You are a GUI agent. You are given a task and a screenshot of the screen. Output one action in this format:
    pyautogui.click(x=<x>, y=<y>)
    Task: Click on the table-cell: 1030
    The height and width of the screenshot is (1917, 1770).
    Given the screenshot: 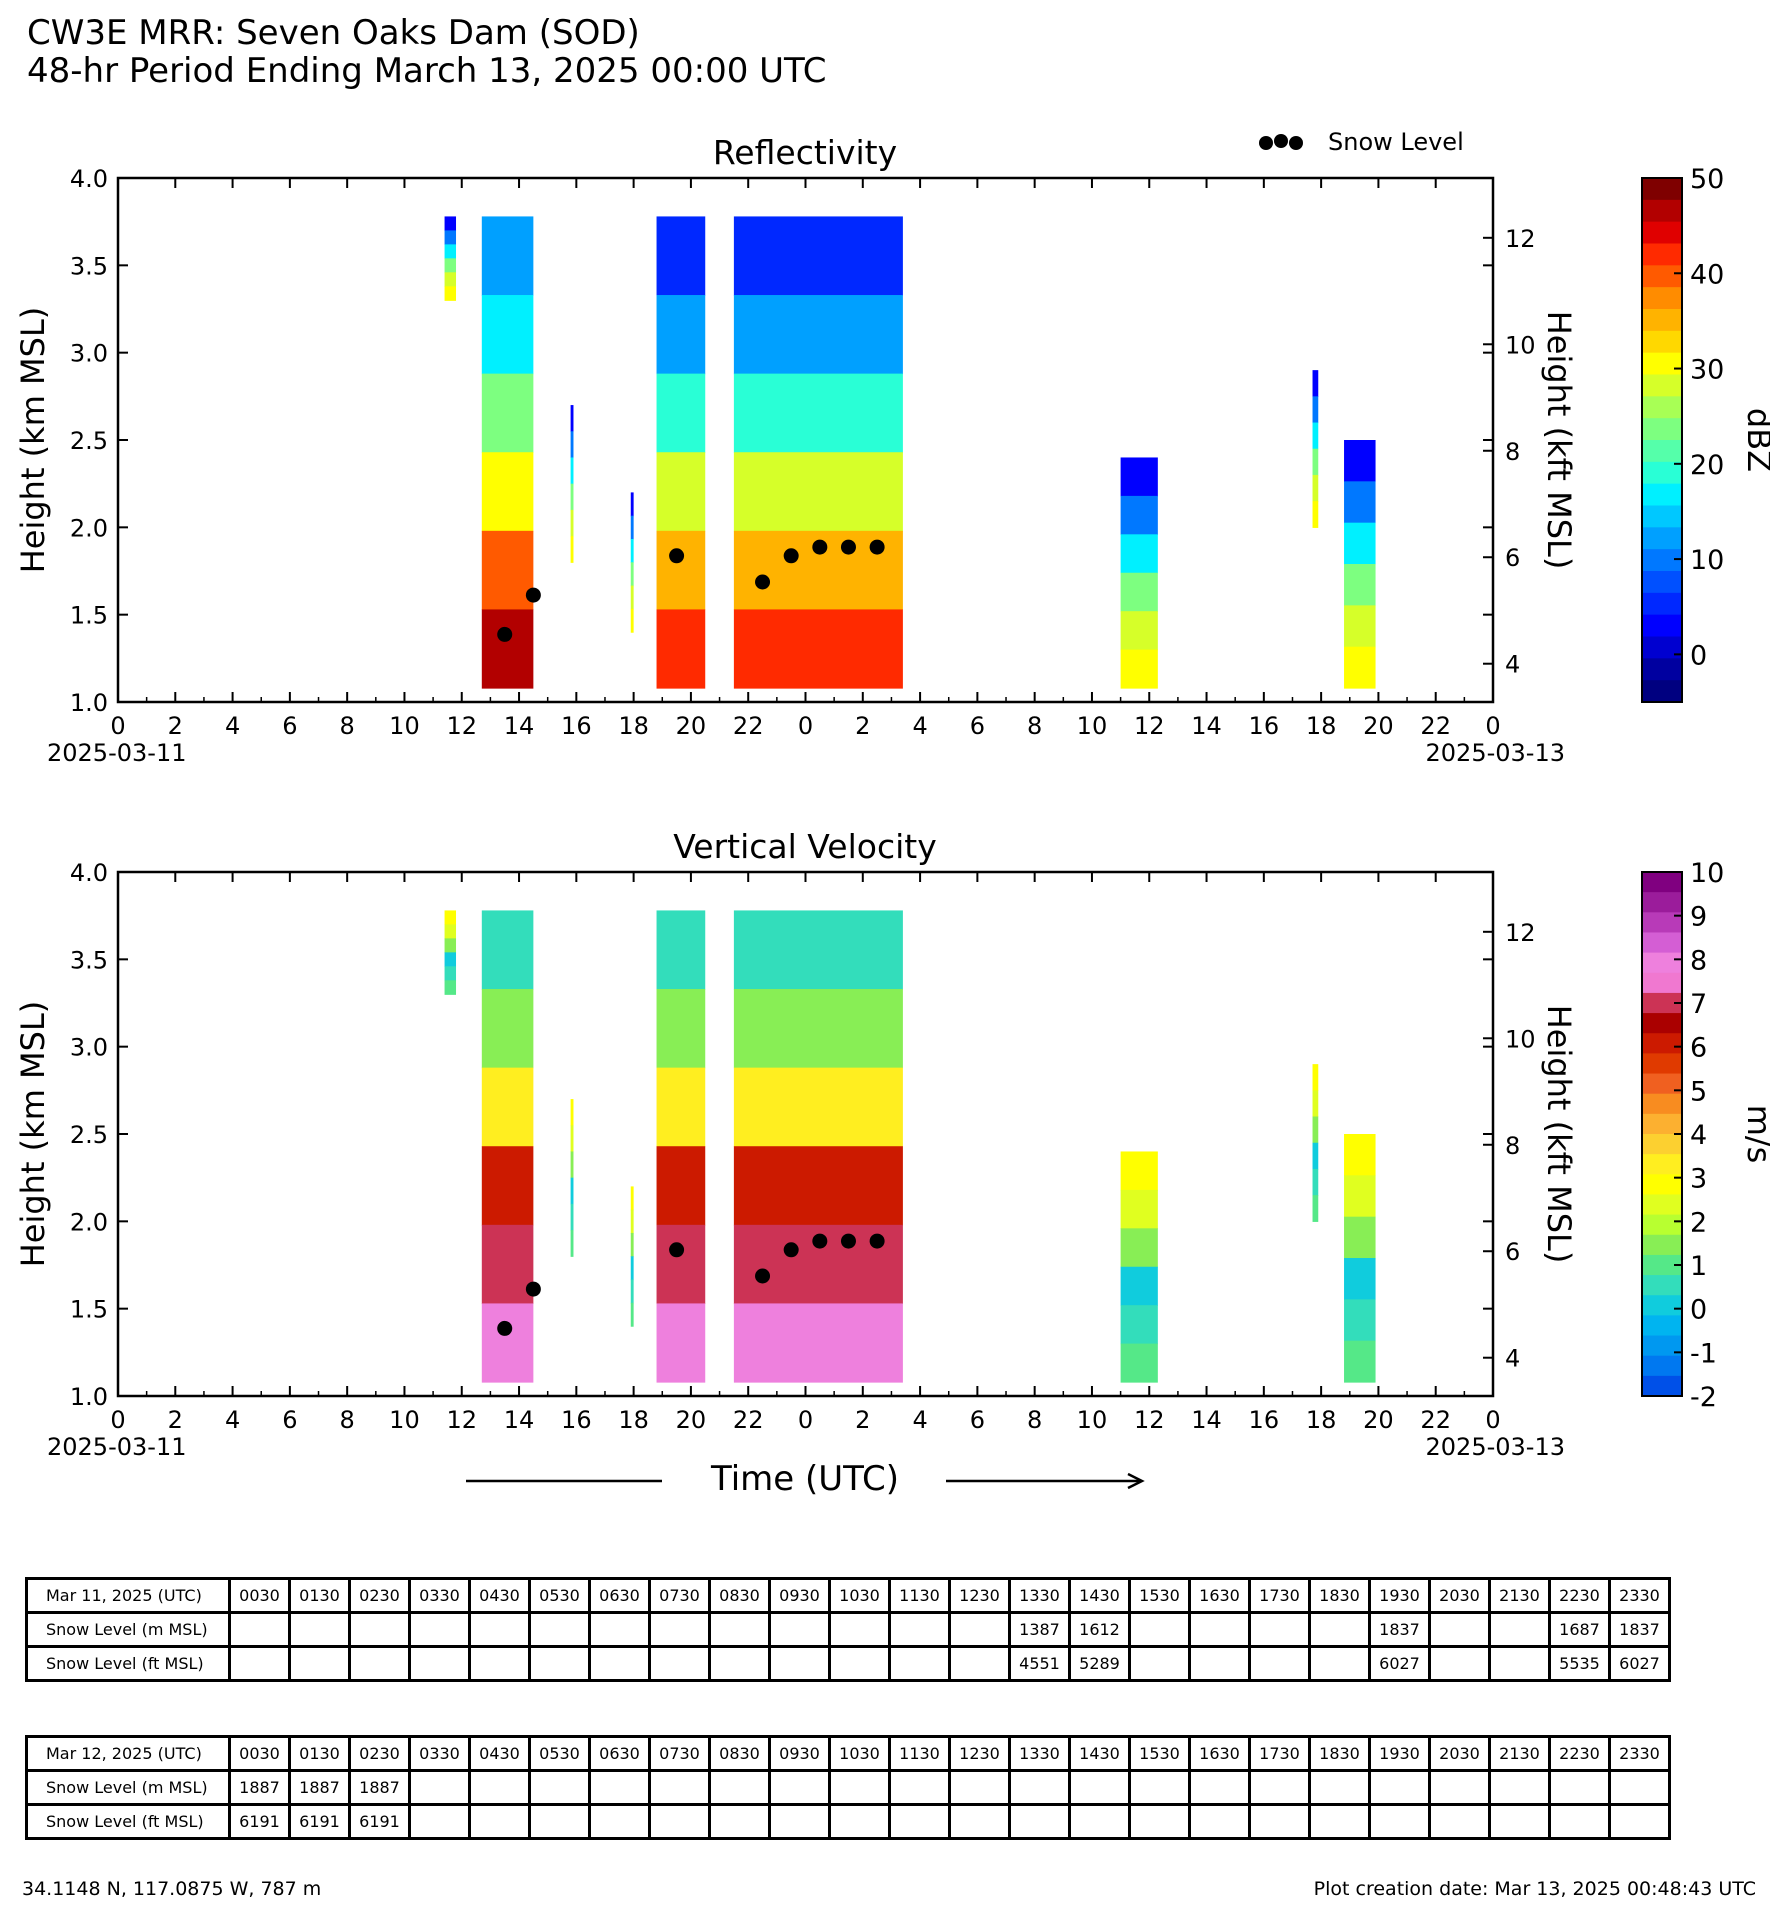 What is the action you would take?
    pyautogui.click(x=859, y=1753)
    